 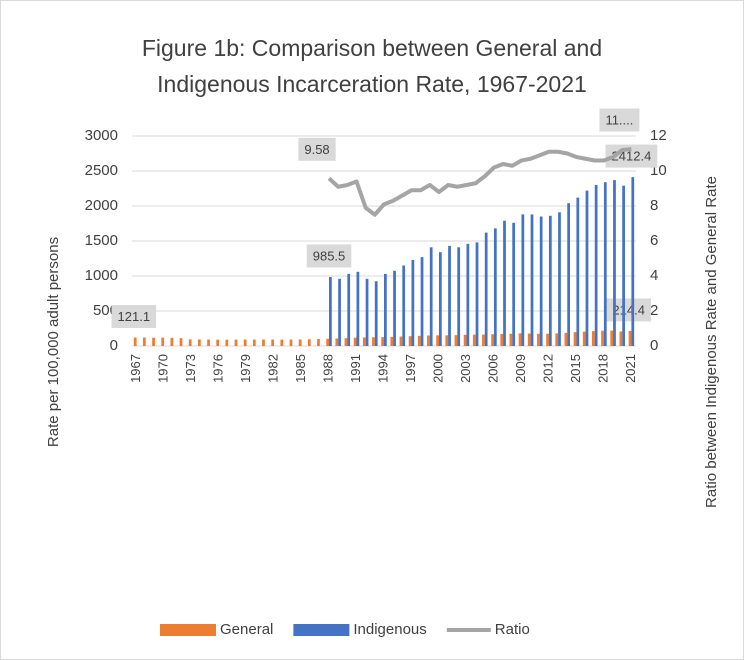 What do you see at coordinates (114, 345) in the screenshot?
I see `y-tick-label: 0` at bounding box center [114, 345].